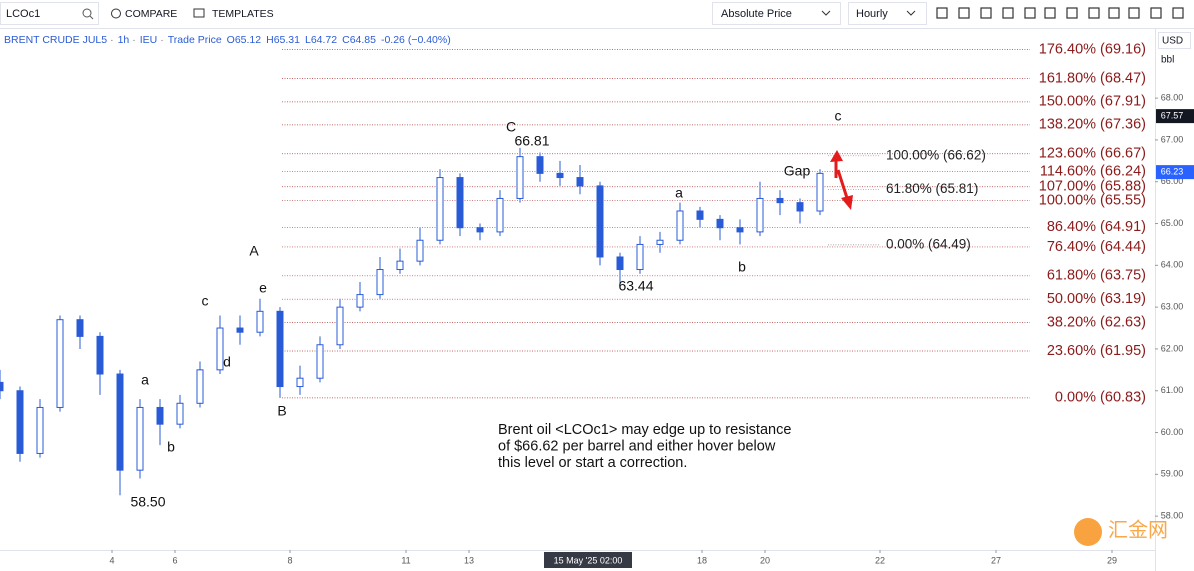 This screenshot has width=1194, height=571. What do you see at coordinates (511, 127) in the screenshot?
I see `wave-label: C` at bounding box center [511, 127].